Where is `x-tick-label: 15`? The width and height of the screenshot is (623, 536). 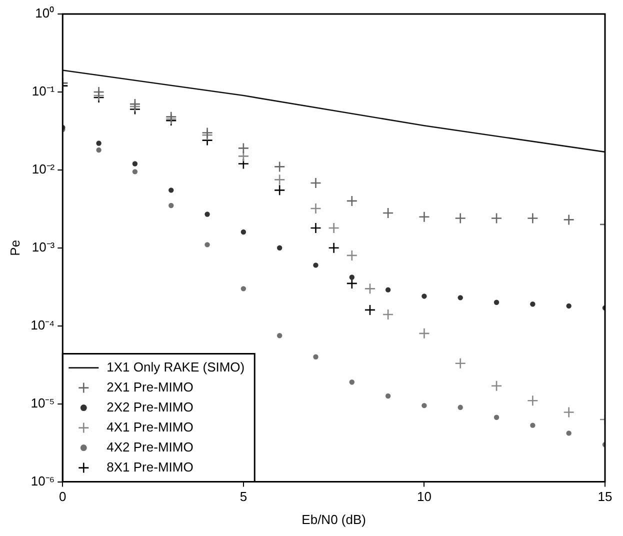
x-tick-label: 15 is located at coordinates (605, 496).